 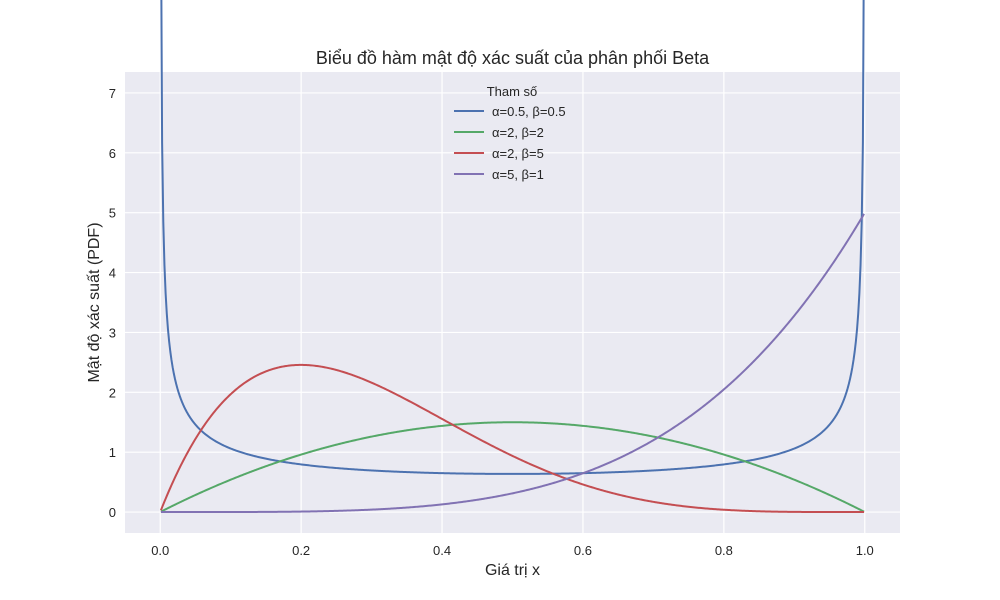 I want to click on legend-item-label: α=2, β=2, so click(x=518, y=132).